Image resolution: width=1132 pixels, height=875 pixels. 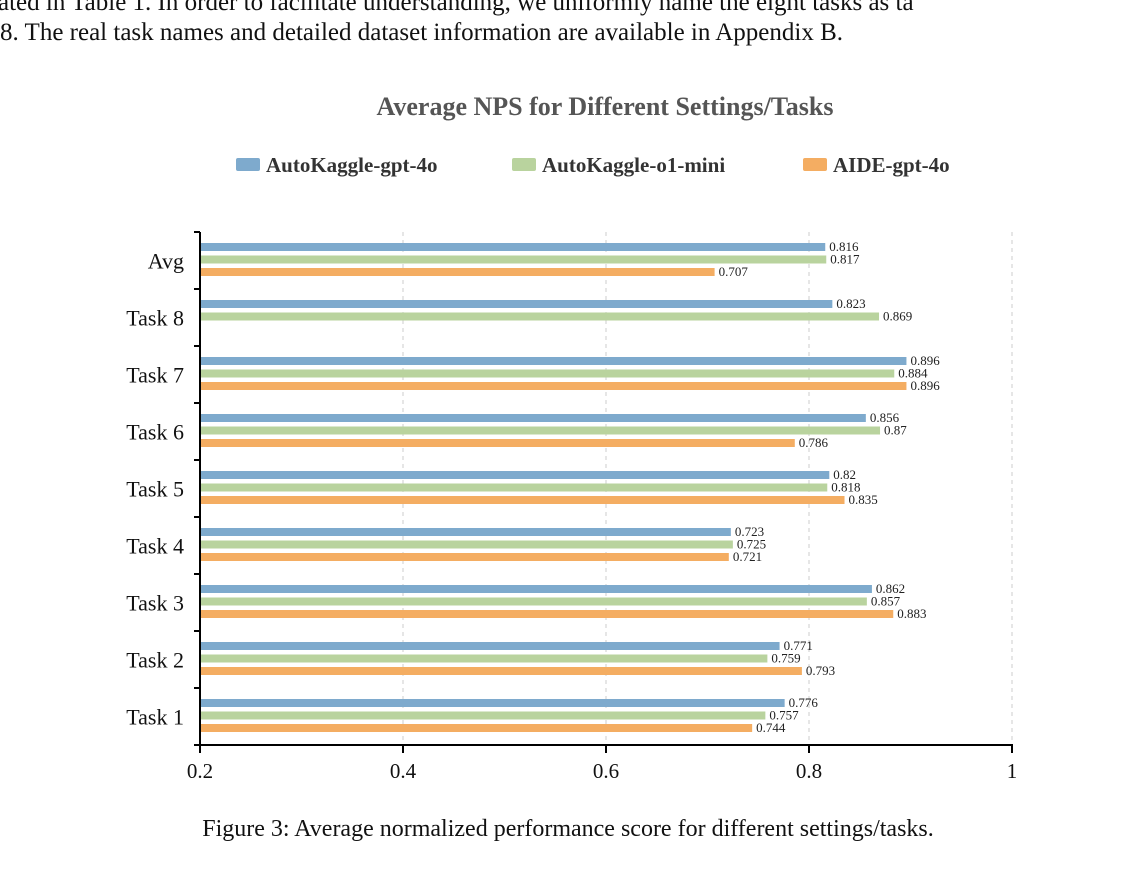 I want to click on value-label: 0.793, so click(x=820, y=670).